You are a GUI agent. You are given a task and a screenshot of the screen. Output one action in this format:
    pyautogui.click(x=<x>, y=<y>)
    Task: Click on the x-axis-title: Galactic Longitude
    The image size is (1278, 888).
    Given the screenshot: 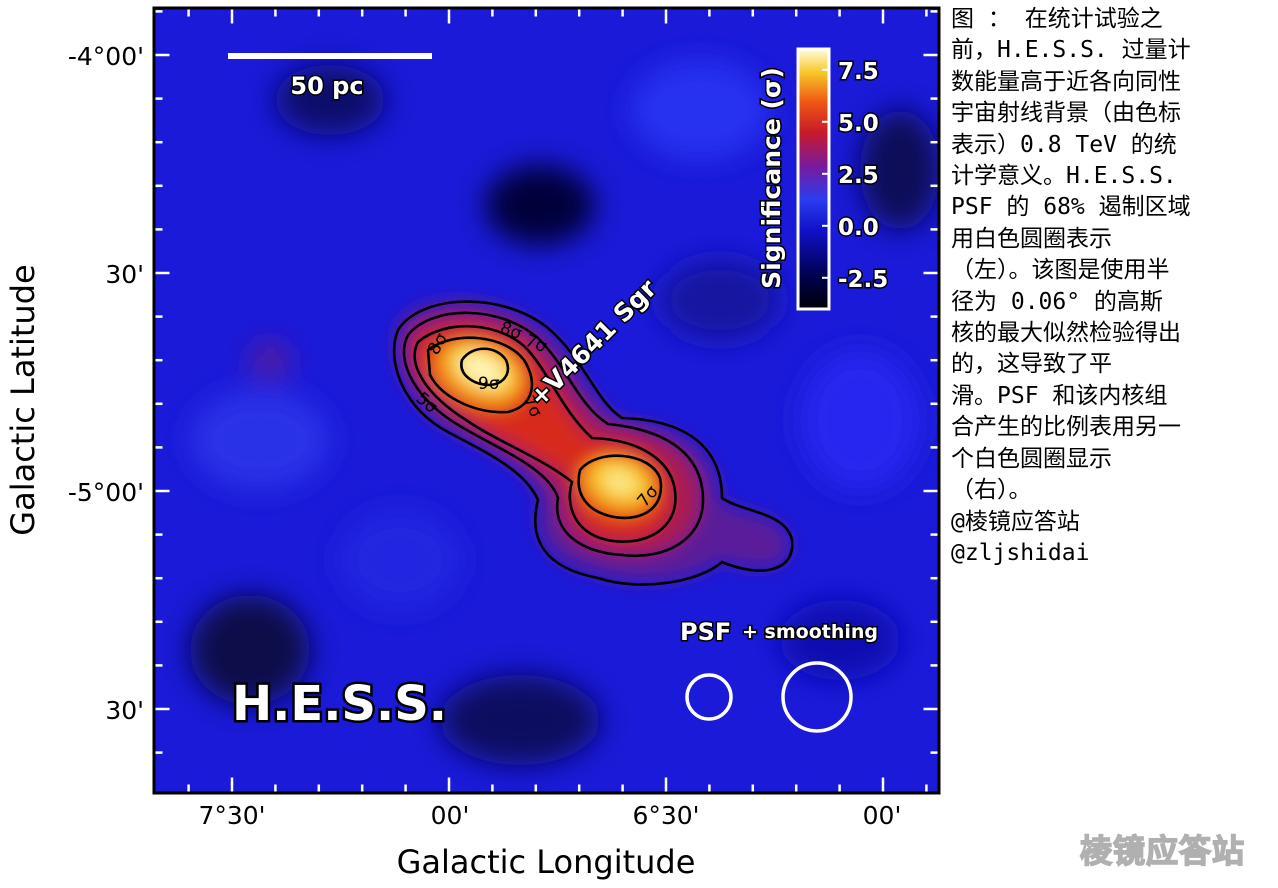 What is the action you would take?
    pyautogui.click(x=546, y=862)
    